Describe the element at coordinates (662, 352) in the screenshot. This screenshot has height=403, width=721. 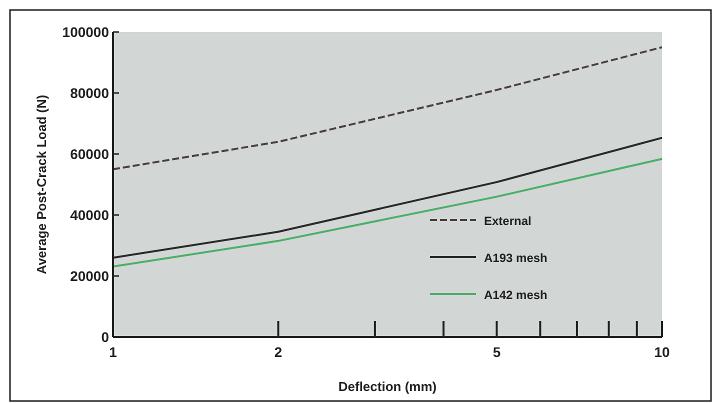
I see `x-tick-label: 10` at that location.